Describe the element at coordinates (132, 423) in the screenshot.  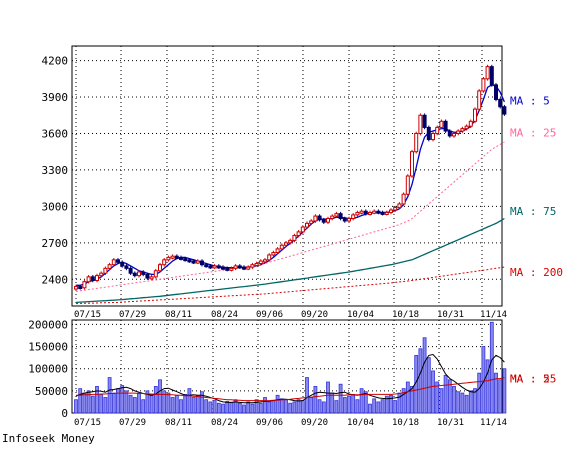
I see `volume-x-tick-label: 07/29` at that location.